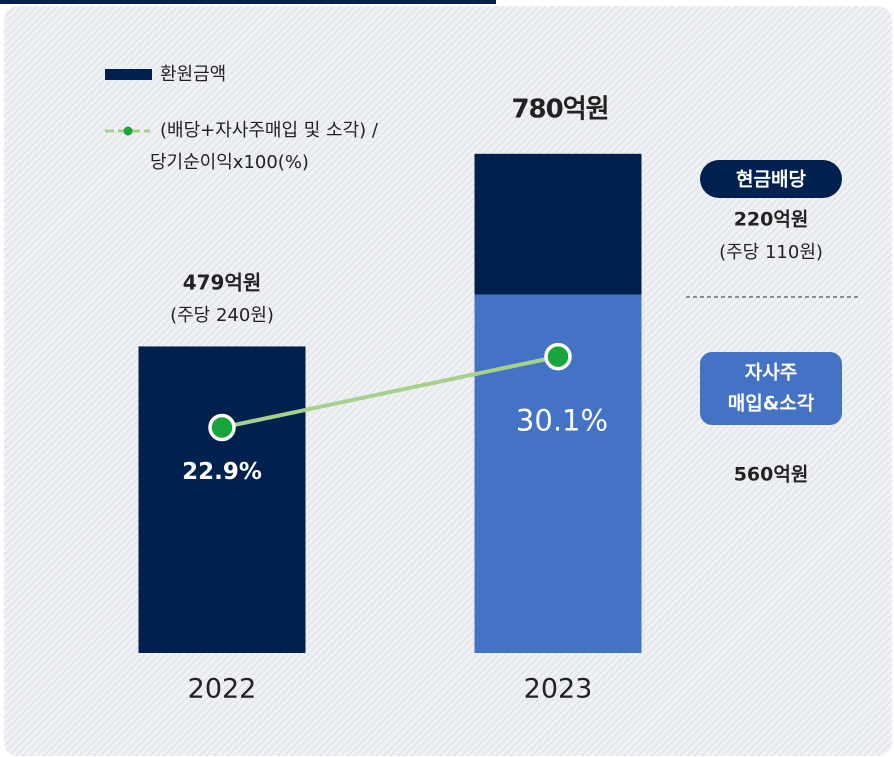  Describe the element at coordinates (771, 373) in the screenshot. I see `segment-tag-text: 자사주` at that location.